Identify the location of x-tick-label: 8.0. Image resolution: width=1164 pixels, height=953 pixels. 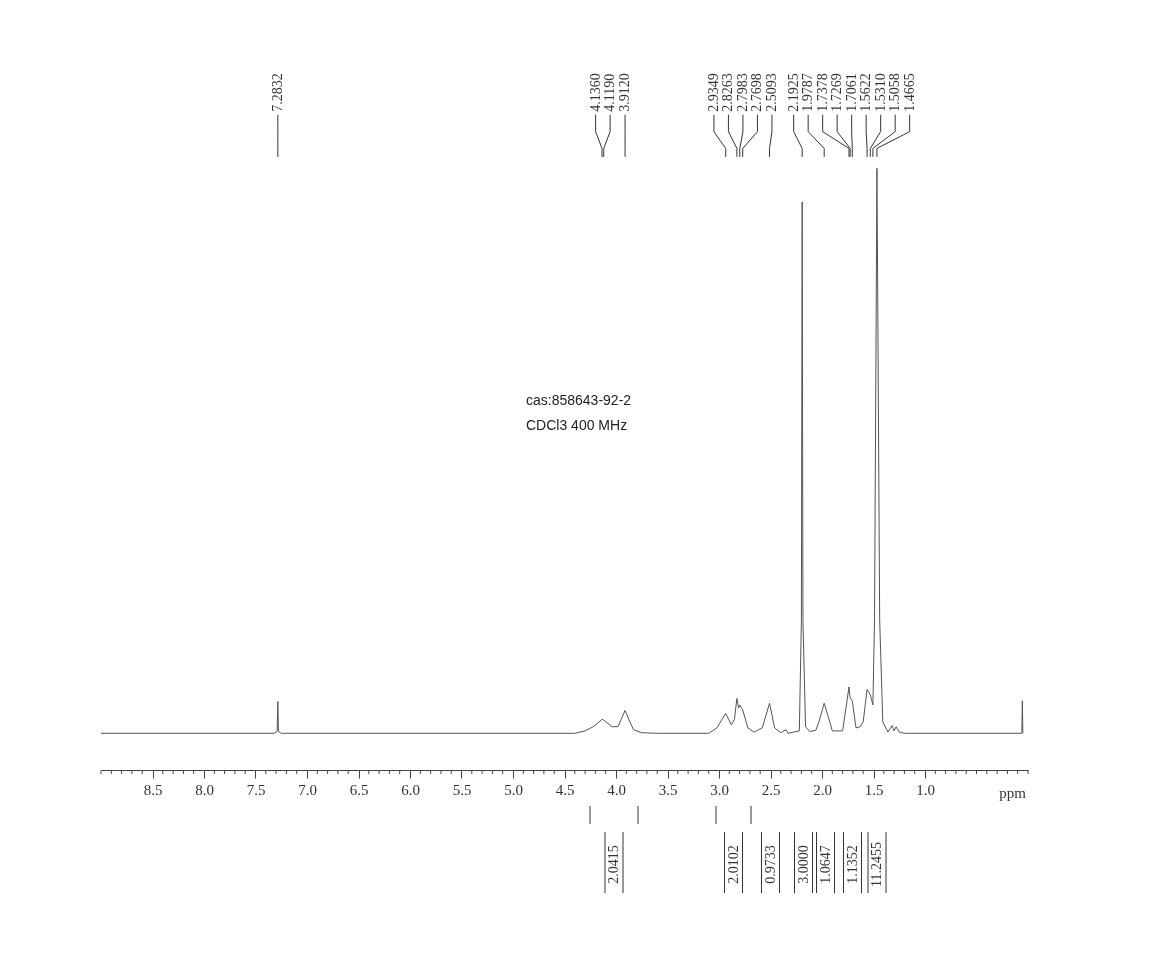
(204, 789).